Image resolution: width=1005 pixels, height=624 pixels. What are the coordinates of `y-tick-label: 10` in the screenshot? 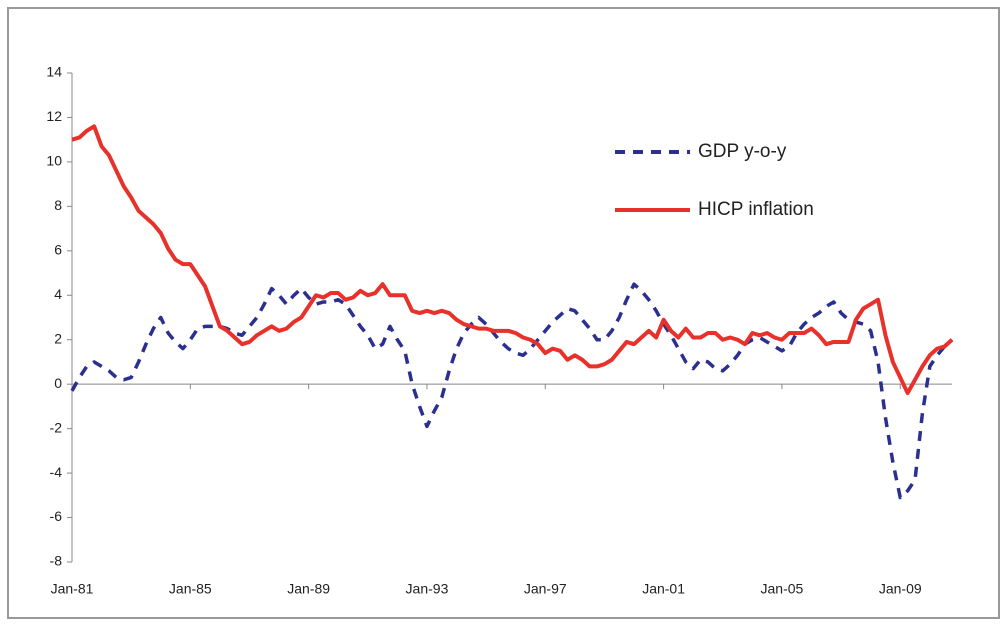 It's located at (54, 161).